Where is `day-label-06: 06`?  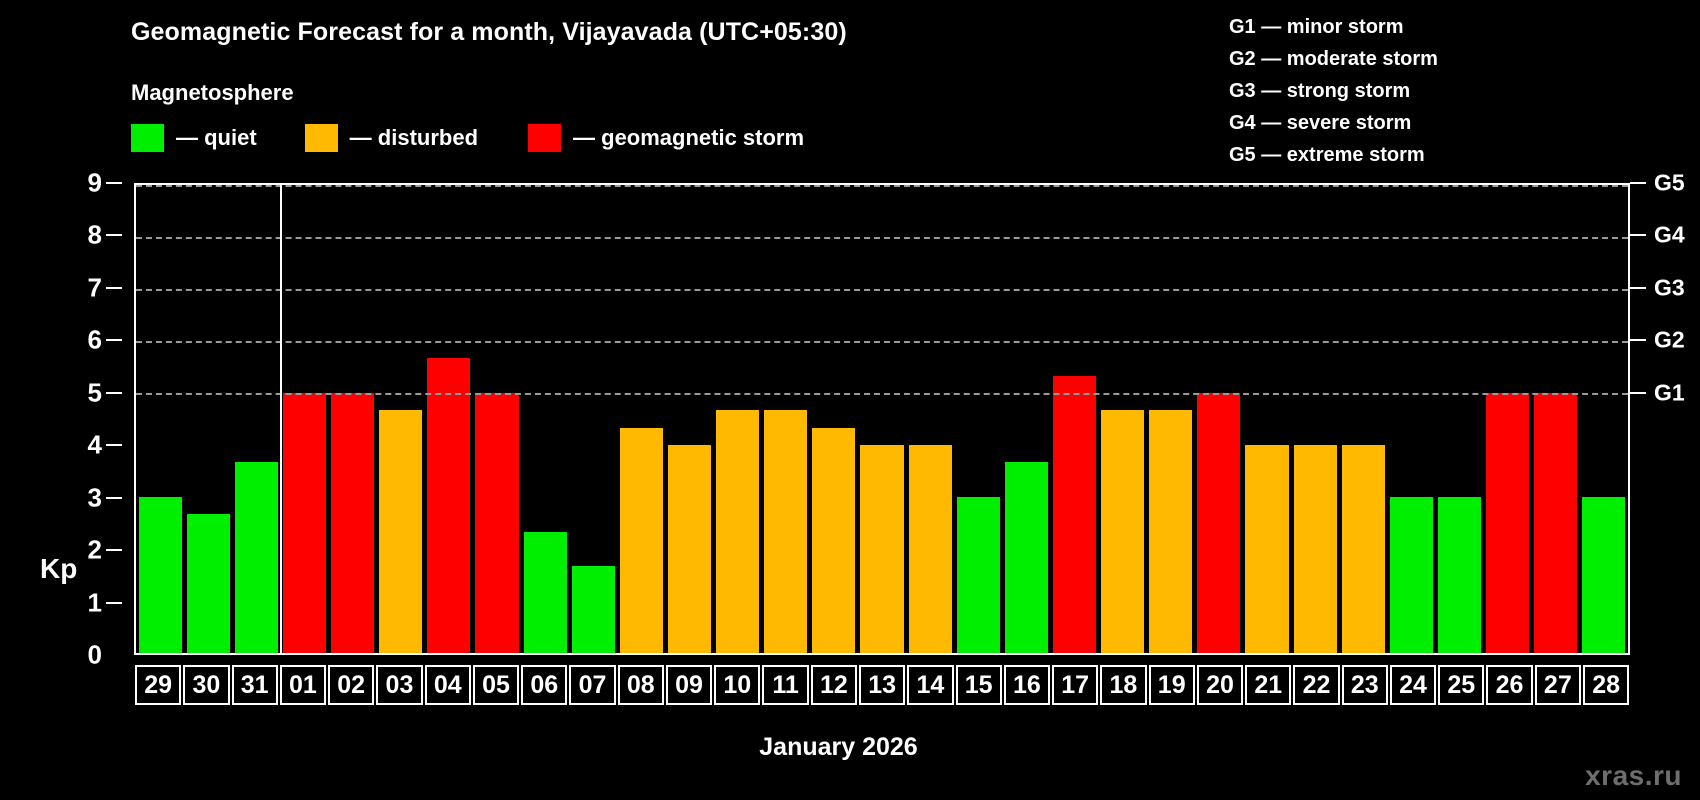
day-label-06: 06 is located at coordinates (544, 685).